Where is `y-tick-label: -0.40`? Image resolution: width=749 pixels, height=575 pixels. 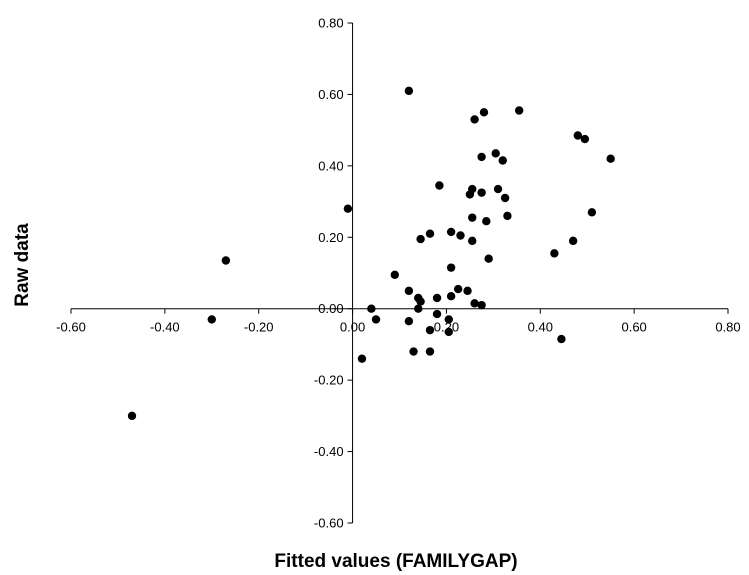 y-tick-label: -0.40 is located at coordinates (329, 451).